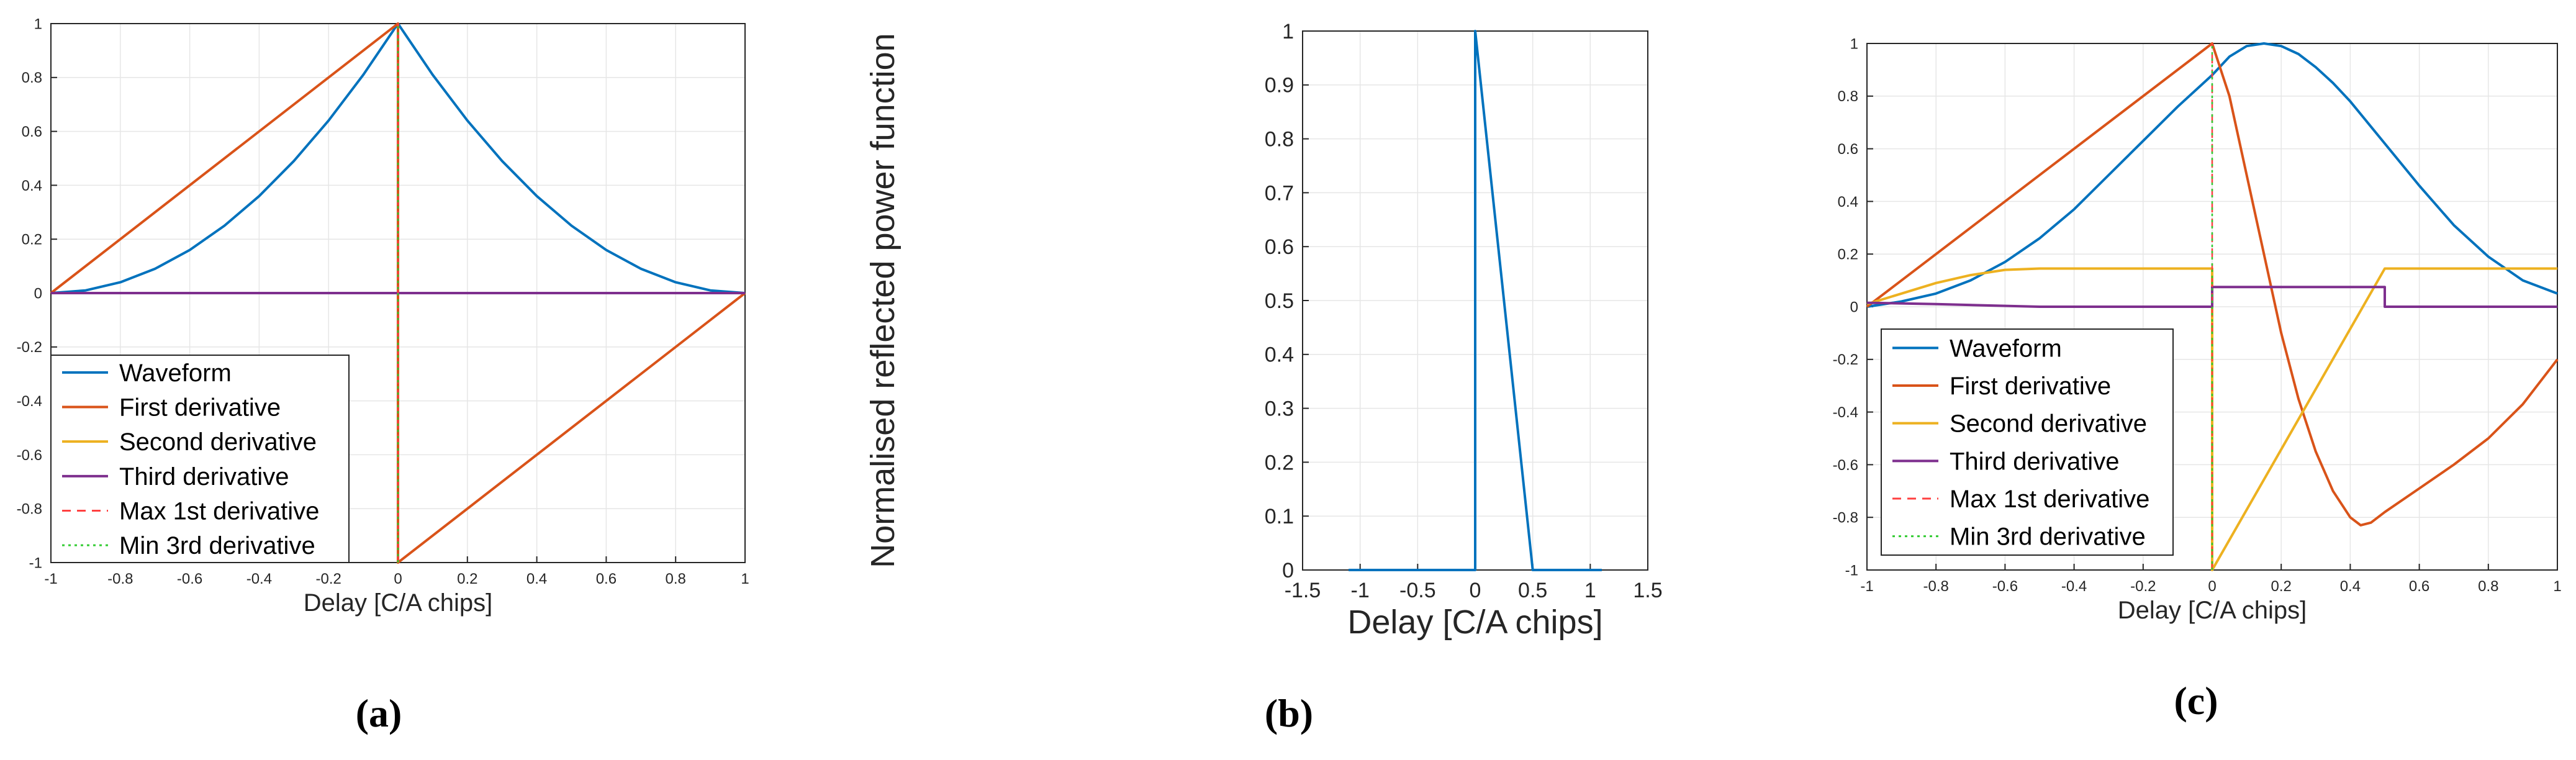 Image resolution: width=2576 pixels, height=760 pixels. I want to click on y-tick-label: 0.5, so click(1279, 301).